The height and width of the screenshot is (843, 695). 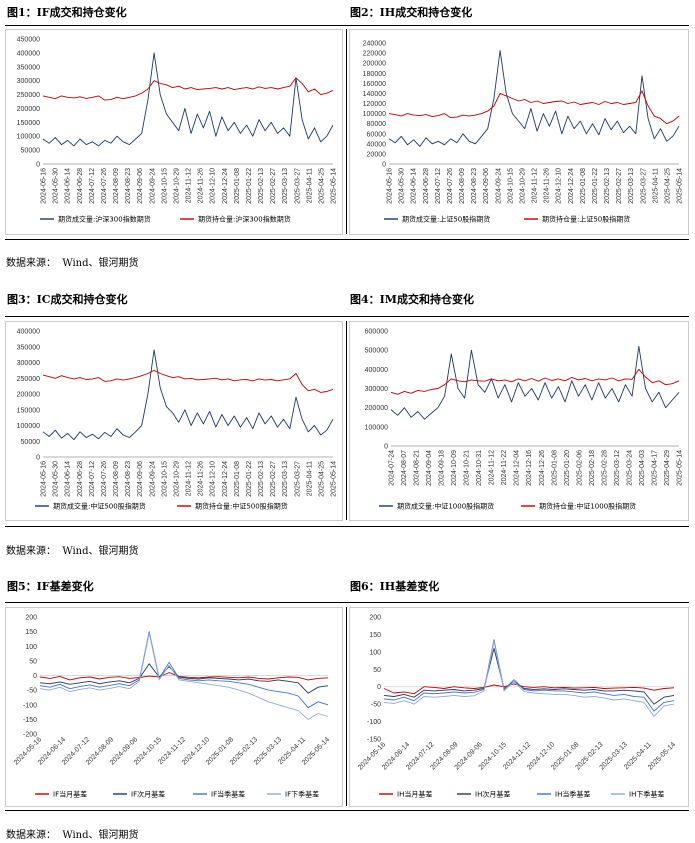 I want to click on source-note: 数据来源： Wind、银河期货, so click(x=72, y=549).